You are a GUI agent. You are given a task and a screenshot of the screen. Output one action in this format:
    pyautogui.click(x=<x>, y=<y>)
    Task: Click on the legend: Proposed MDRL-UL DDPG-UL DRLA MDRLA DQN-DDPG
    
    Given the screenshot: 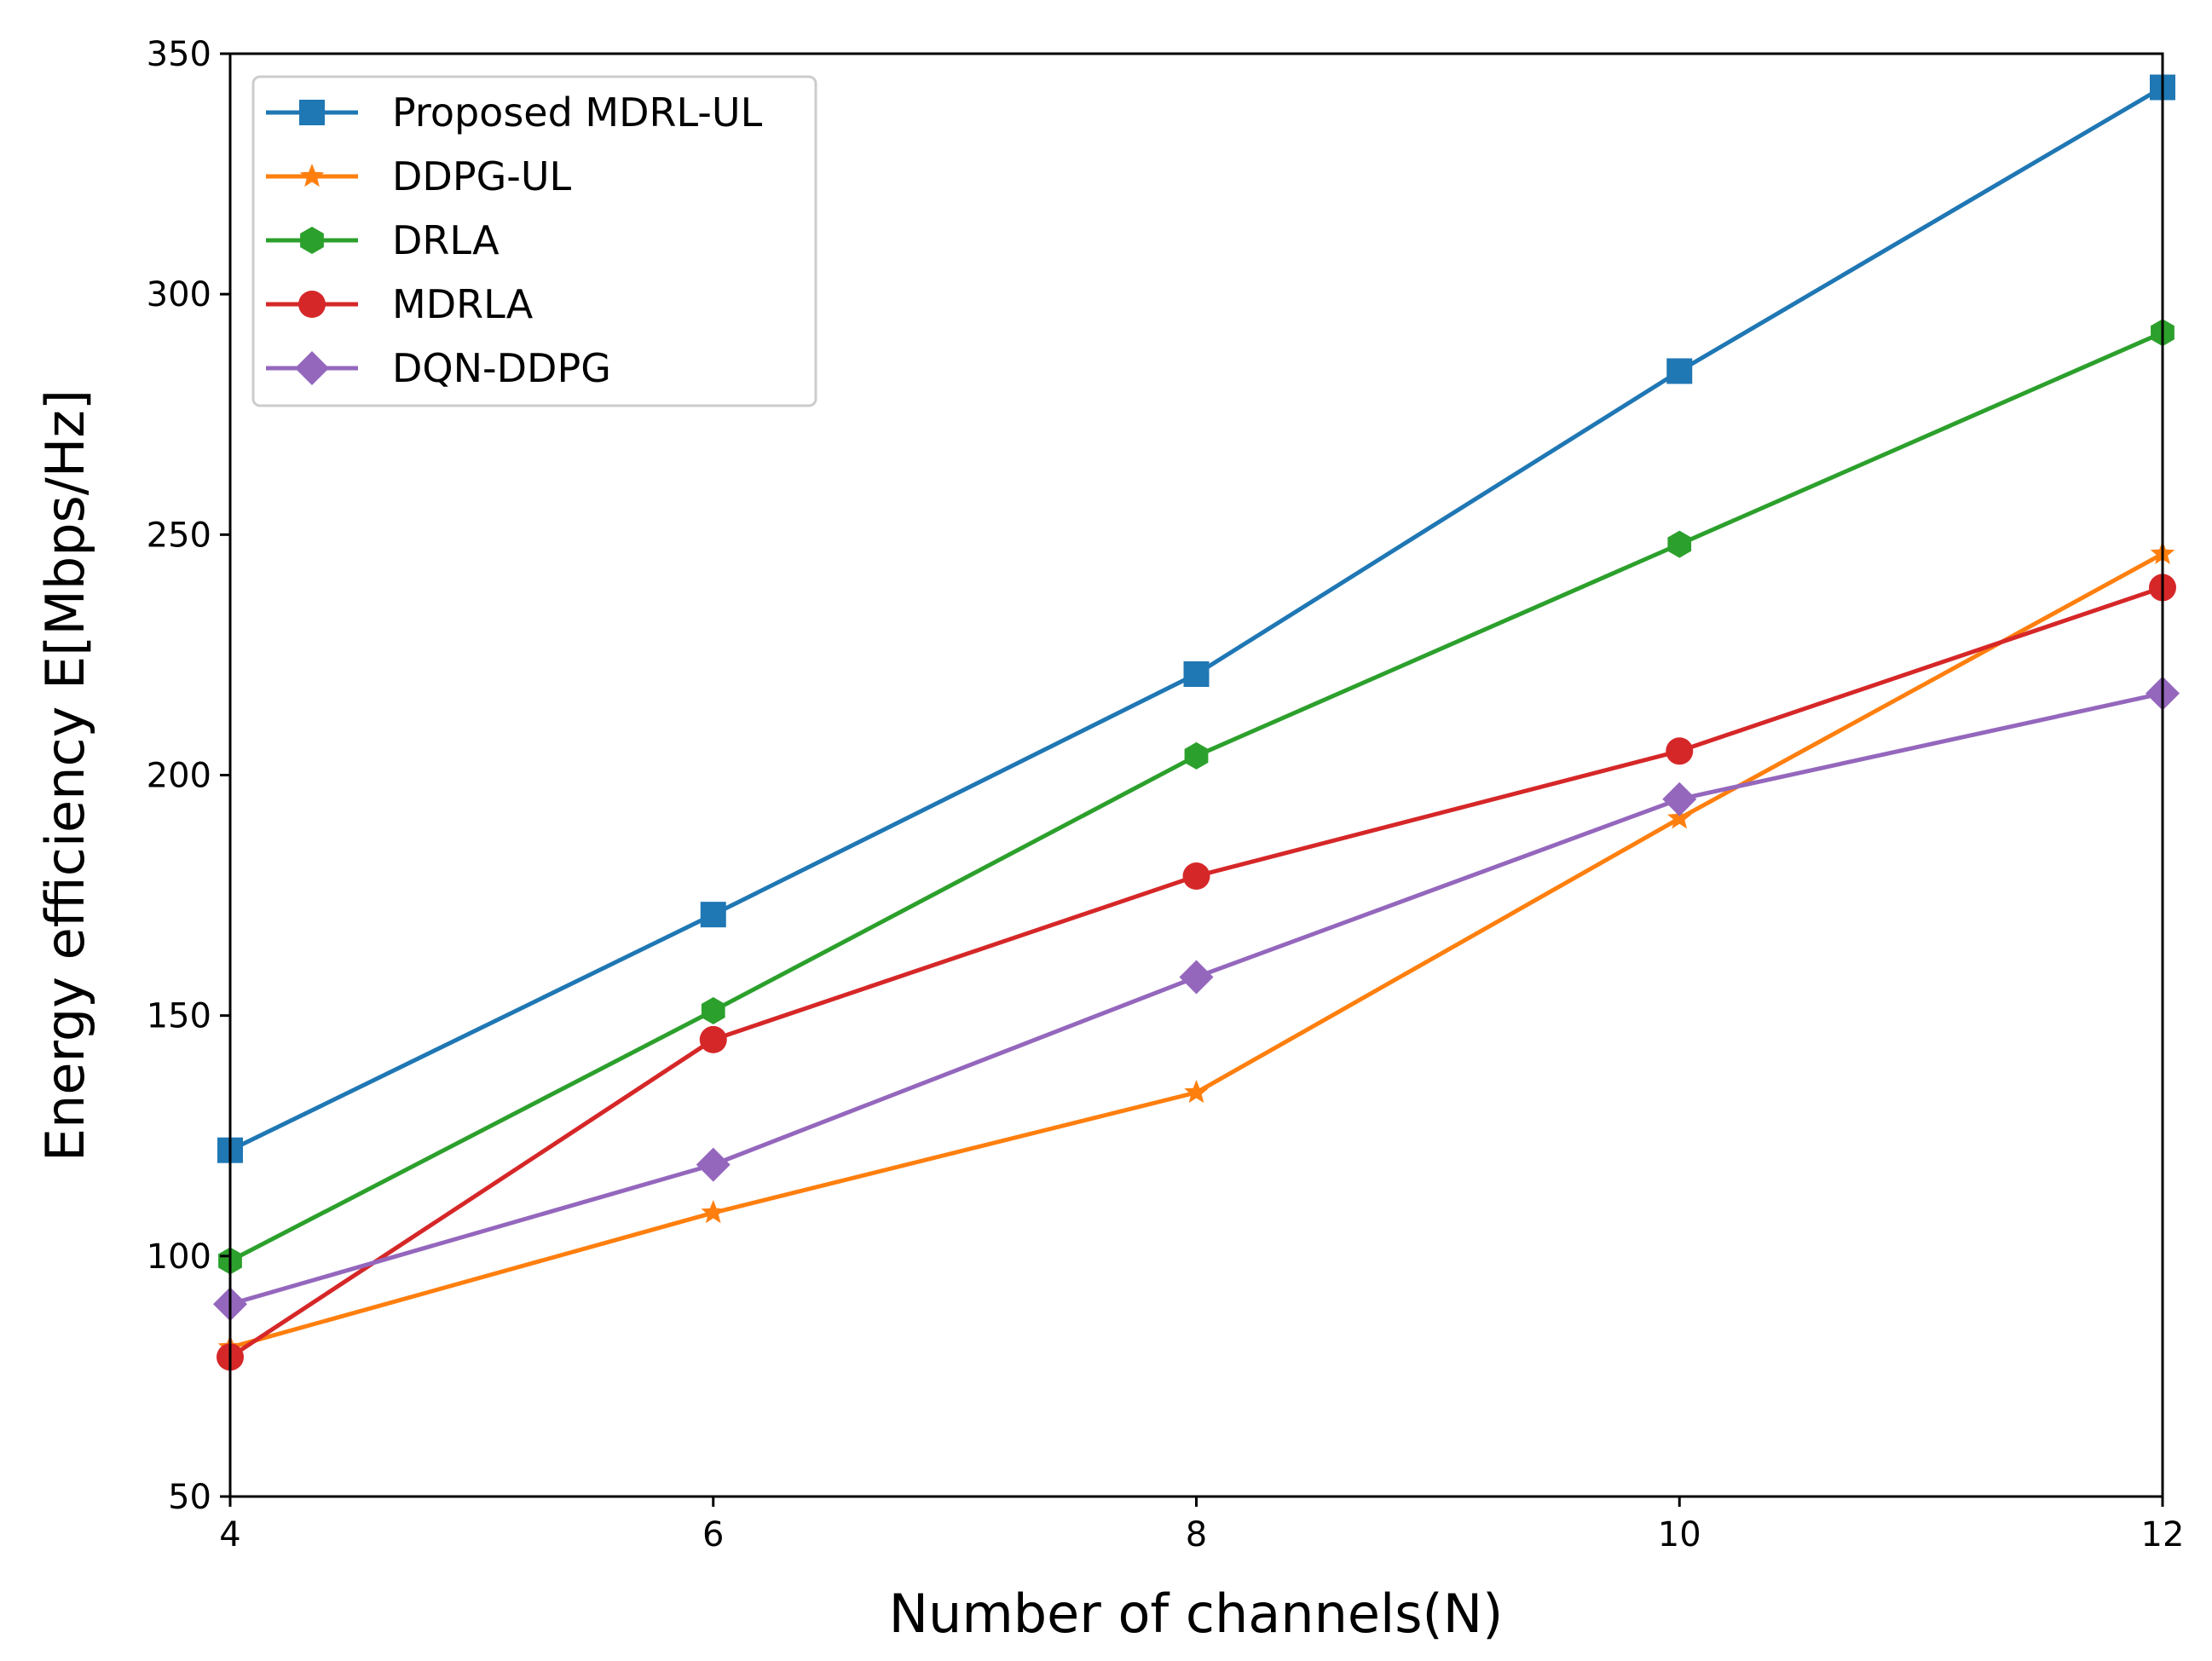 What is the action you would take?
    pyautogui.click(x=534, y=241)
    